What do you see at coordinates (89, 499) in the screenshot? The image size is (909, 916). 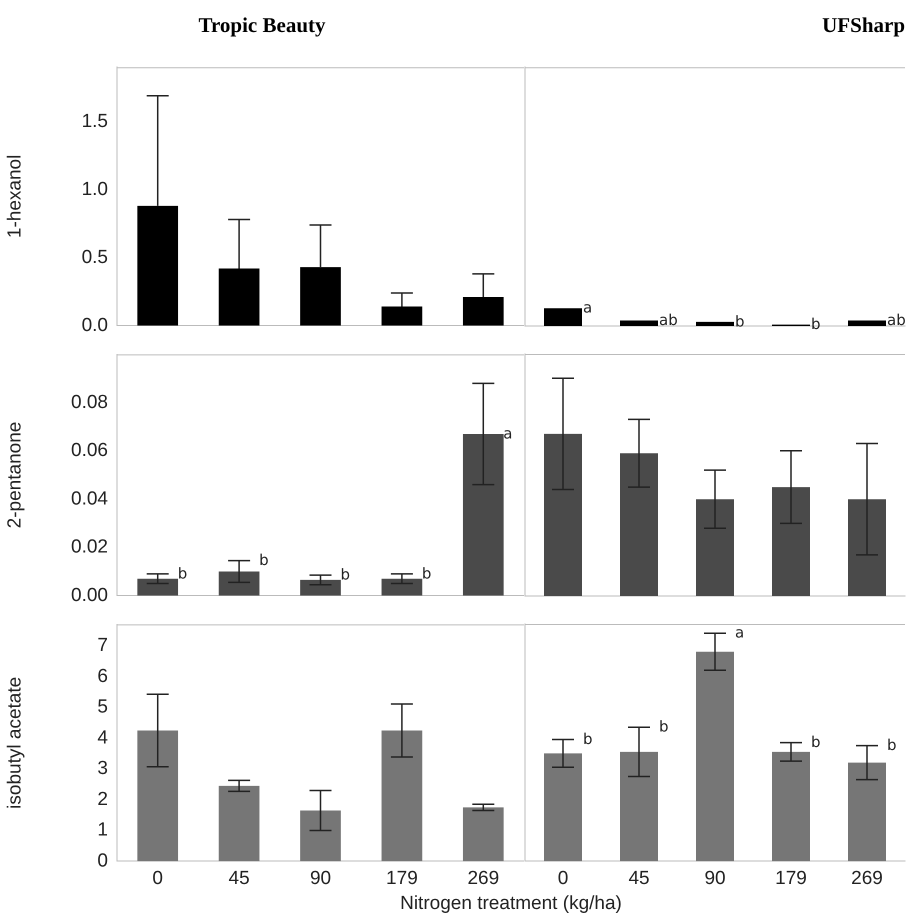 I see `y-tick-label: 0.04` at bounding box center [89, 499].